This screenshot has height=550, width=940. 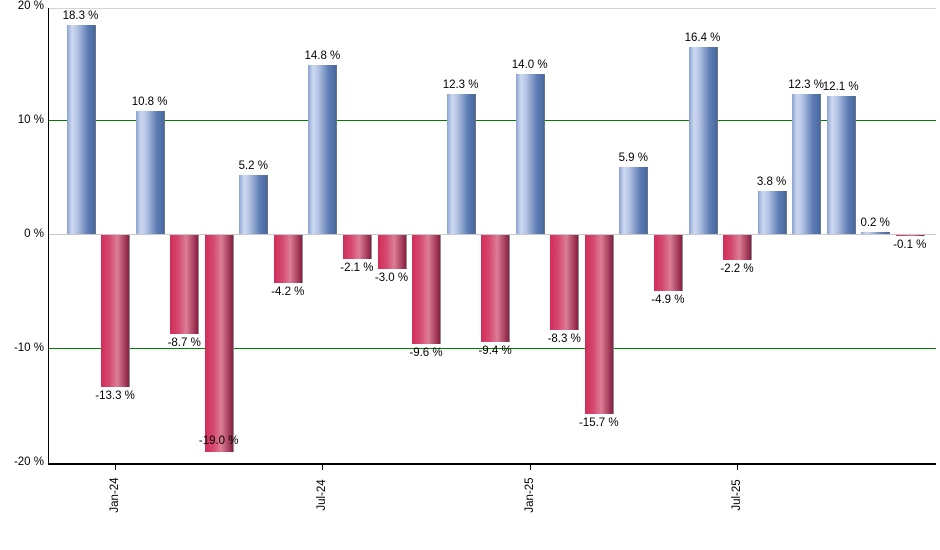 I want to click on y-axis-tick-label: -10 %, so click(x=28, y=348).